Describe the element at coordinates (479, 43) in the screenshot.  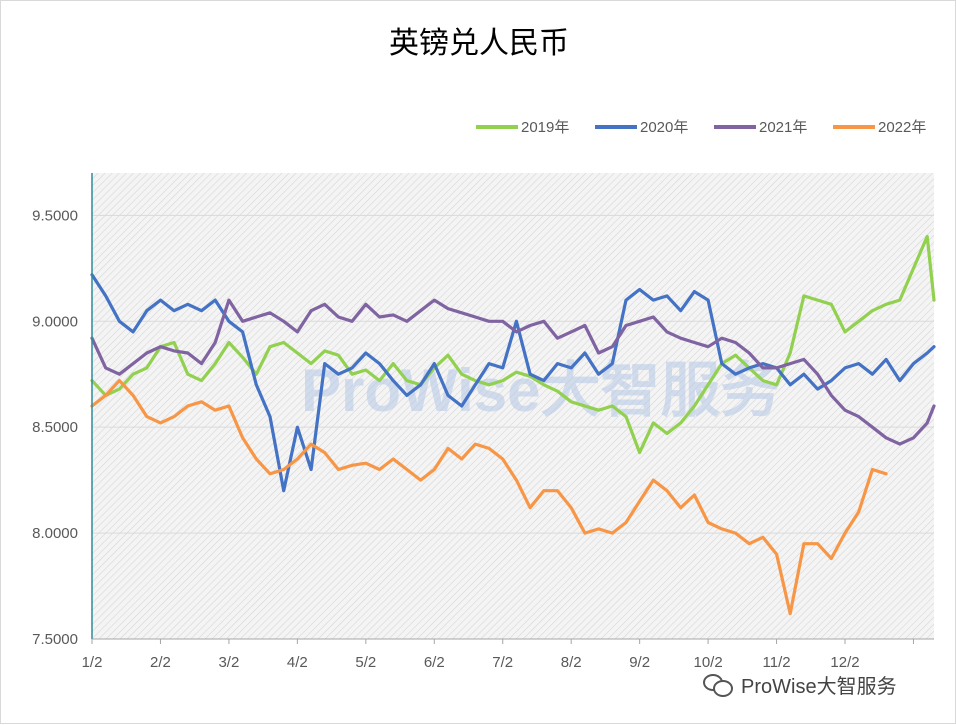
I see `chart-title: 英镑兑人民币` at that location.